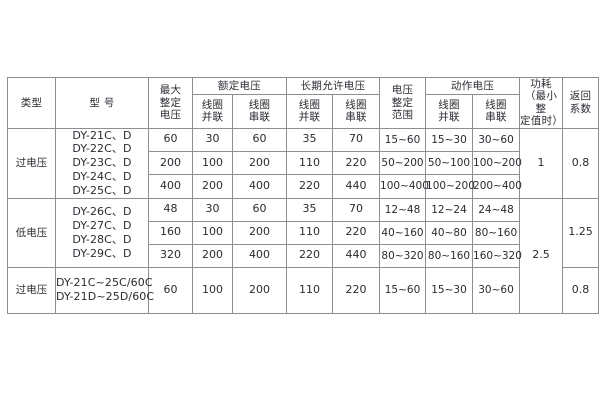 Image resolution: width=600 pixels, height=400 pixels. Describe the element at coordinates (170, 232) in the screenshot. I see `cell-max-setting: 160` at that location.